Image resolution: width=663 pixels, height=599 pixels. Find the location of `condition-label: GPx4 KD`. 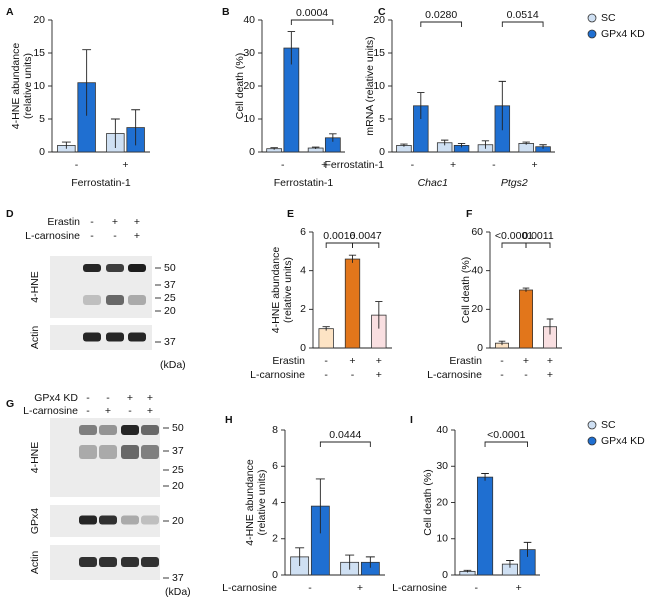

condition-label: GPx4 KD is located at coordinates (56, 398).